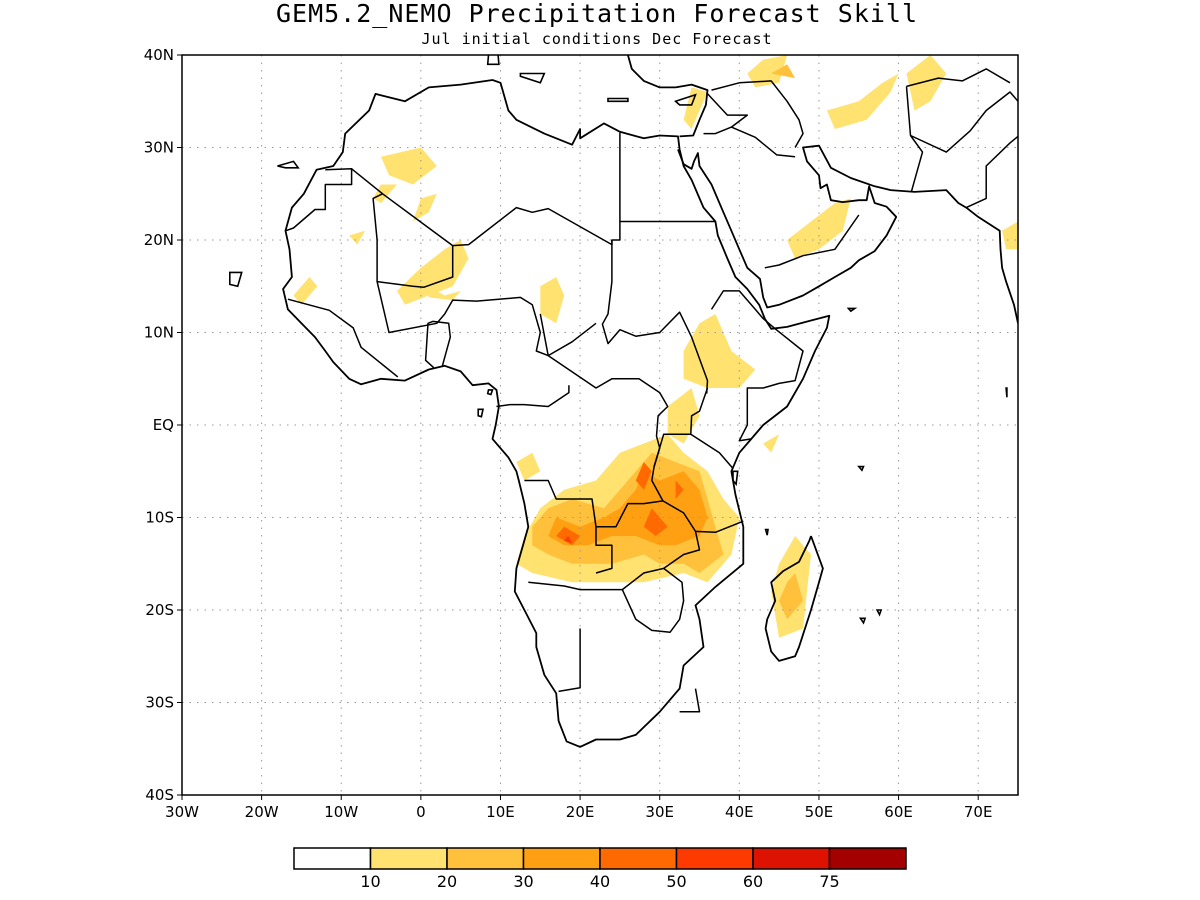 The height and width of the screenshot is (900, 1200). I want to click on y-tick-label: 30S, so click(159, 703).